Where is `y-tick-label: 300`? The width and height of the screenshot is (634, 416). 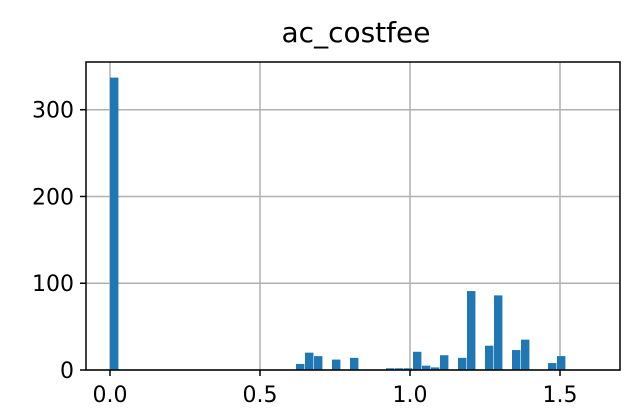 y-tick-label: 300 is located at coordinates (53, 111).